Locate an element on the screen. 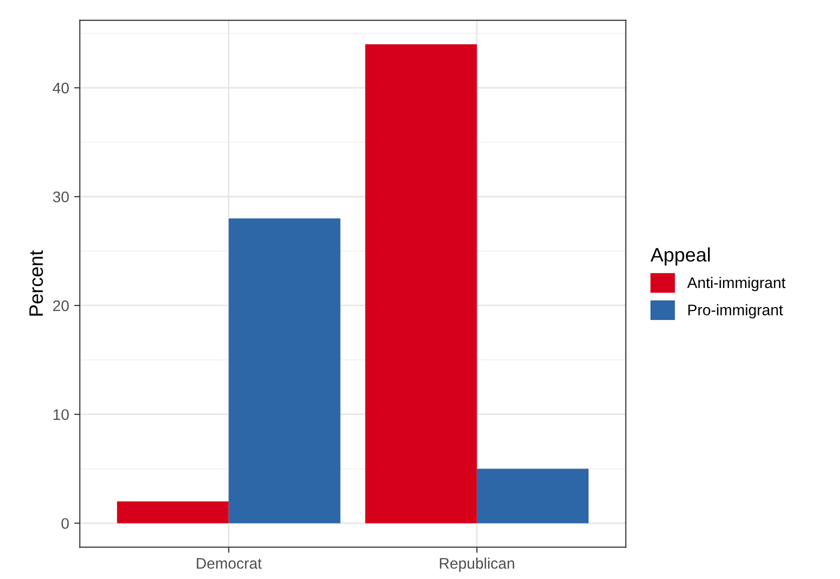  legend-label: Pro-immigrant is located at coordinates (735, 311).